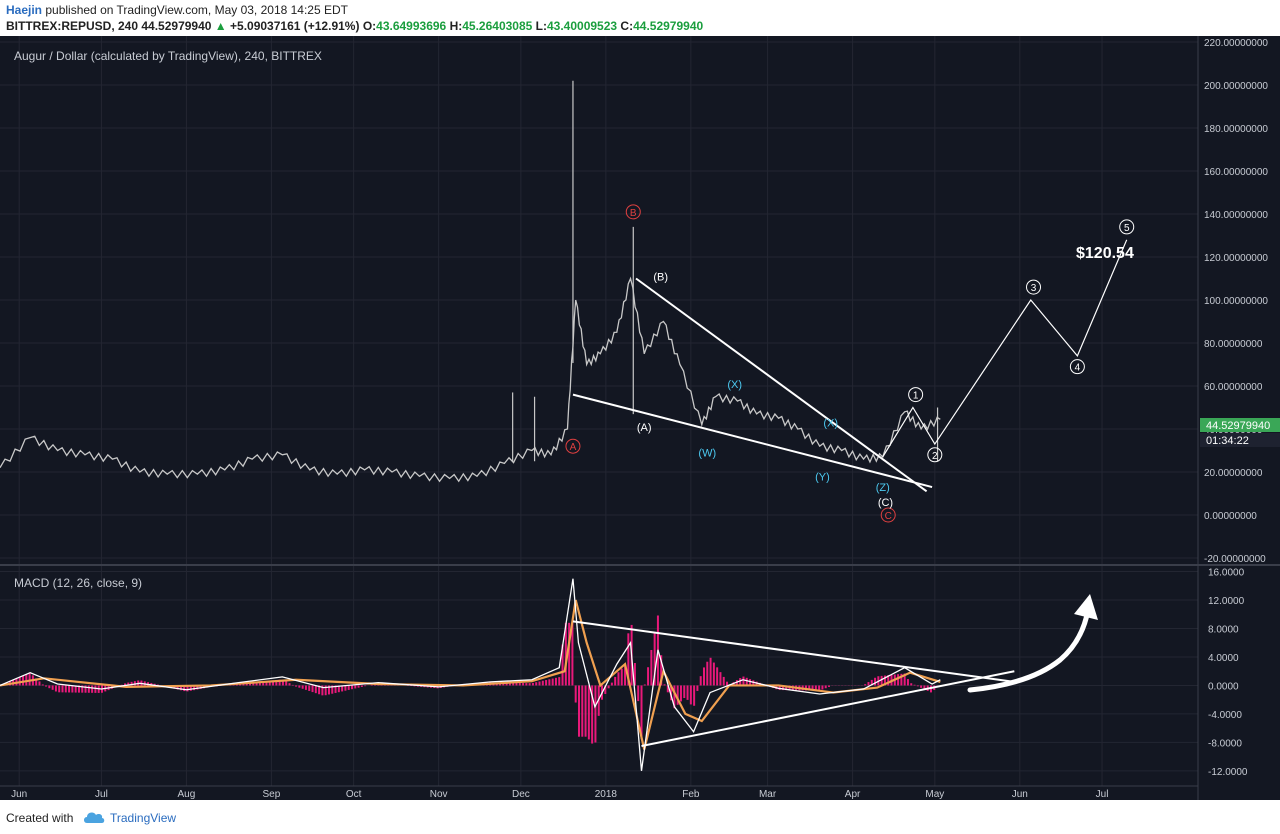  I want to click on wave-label: A, so click(573, 447).